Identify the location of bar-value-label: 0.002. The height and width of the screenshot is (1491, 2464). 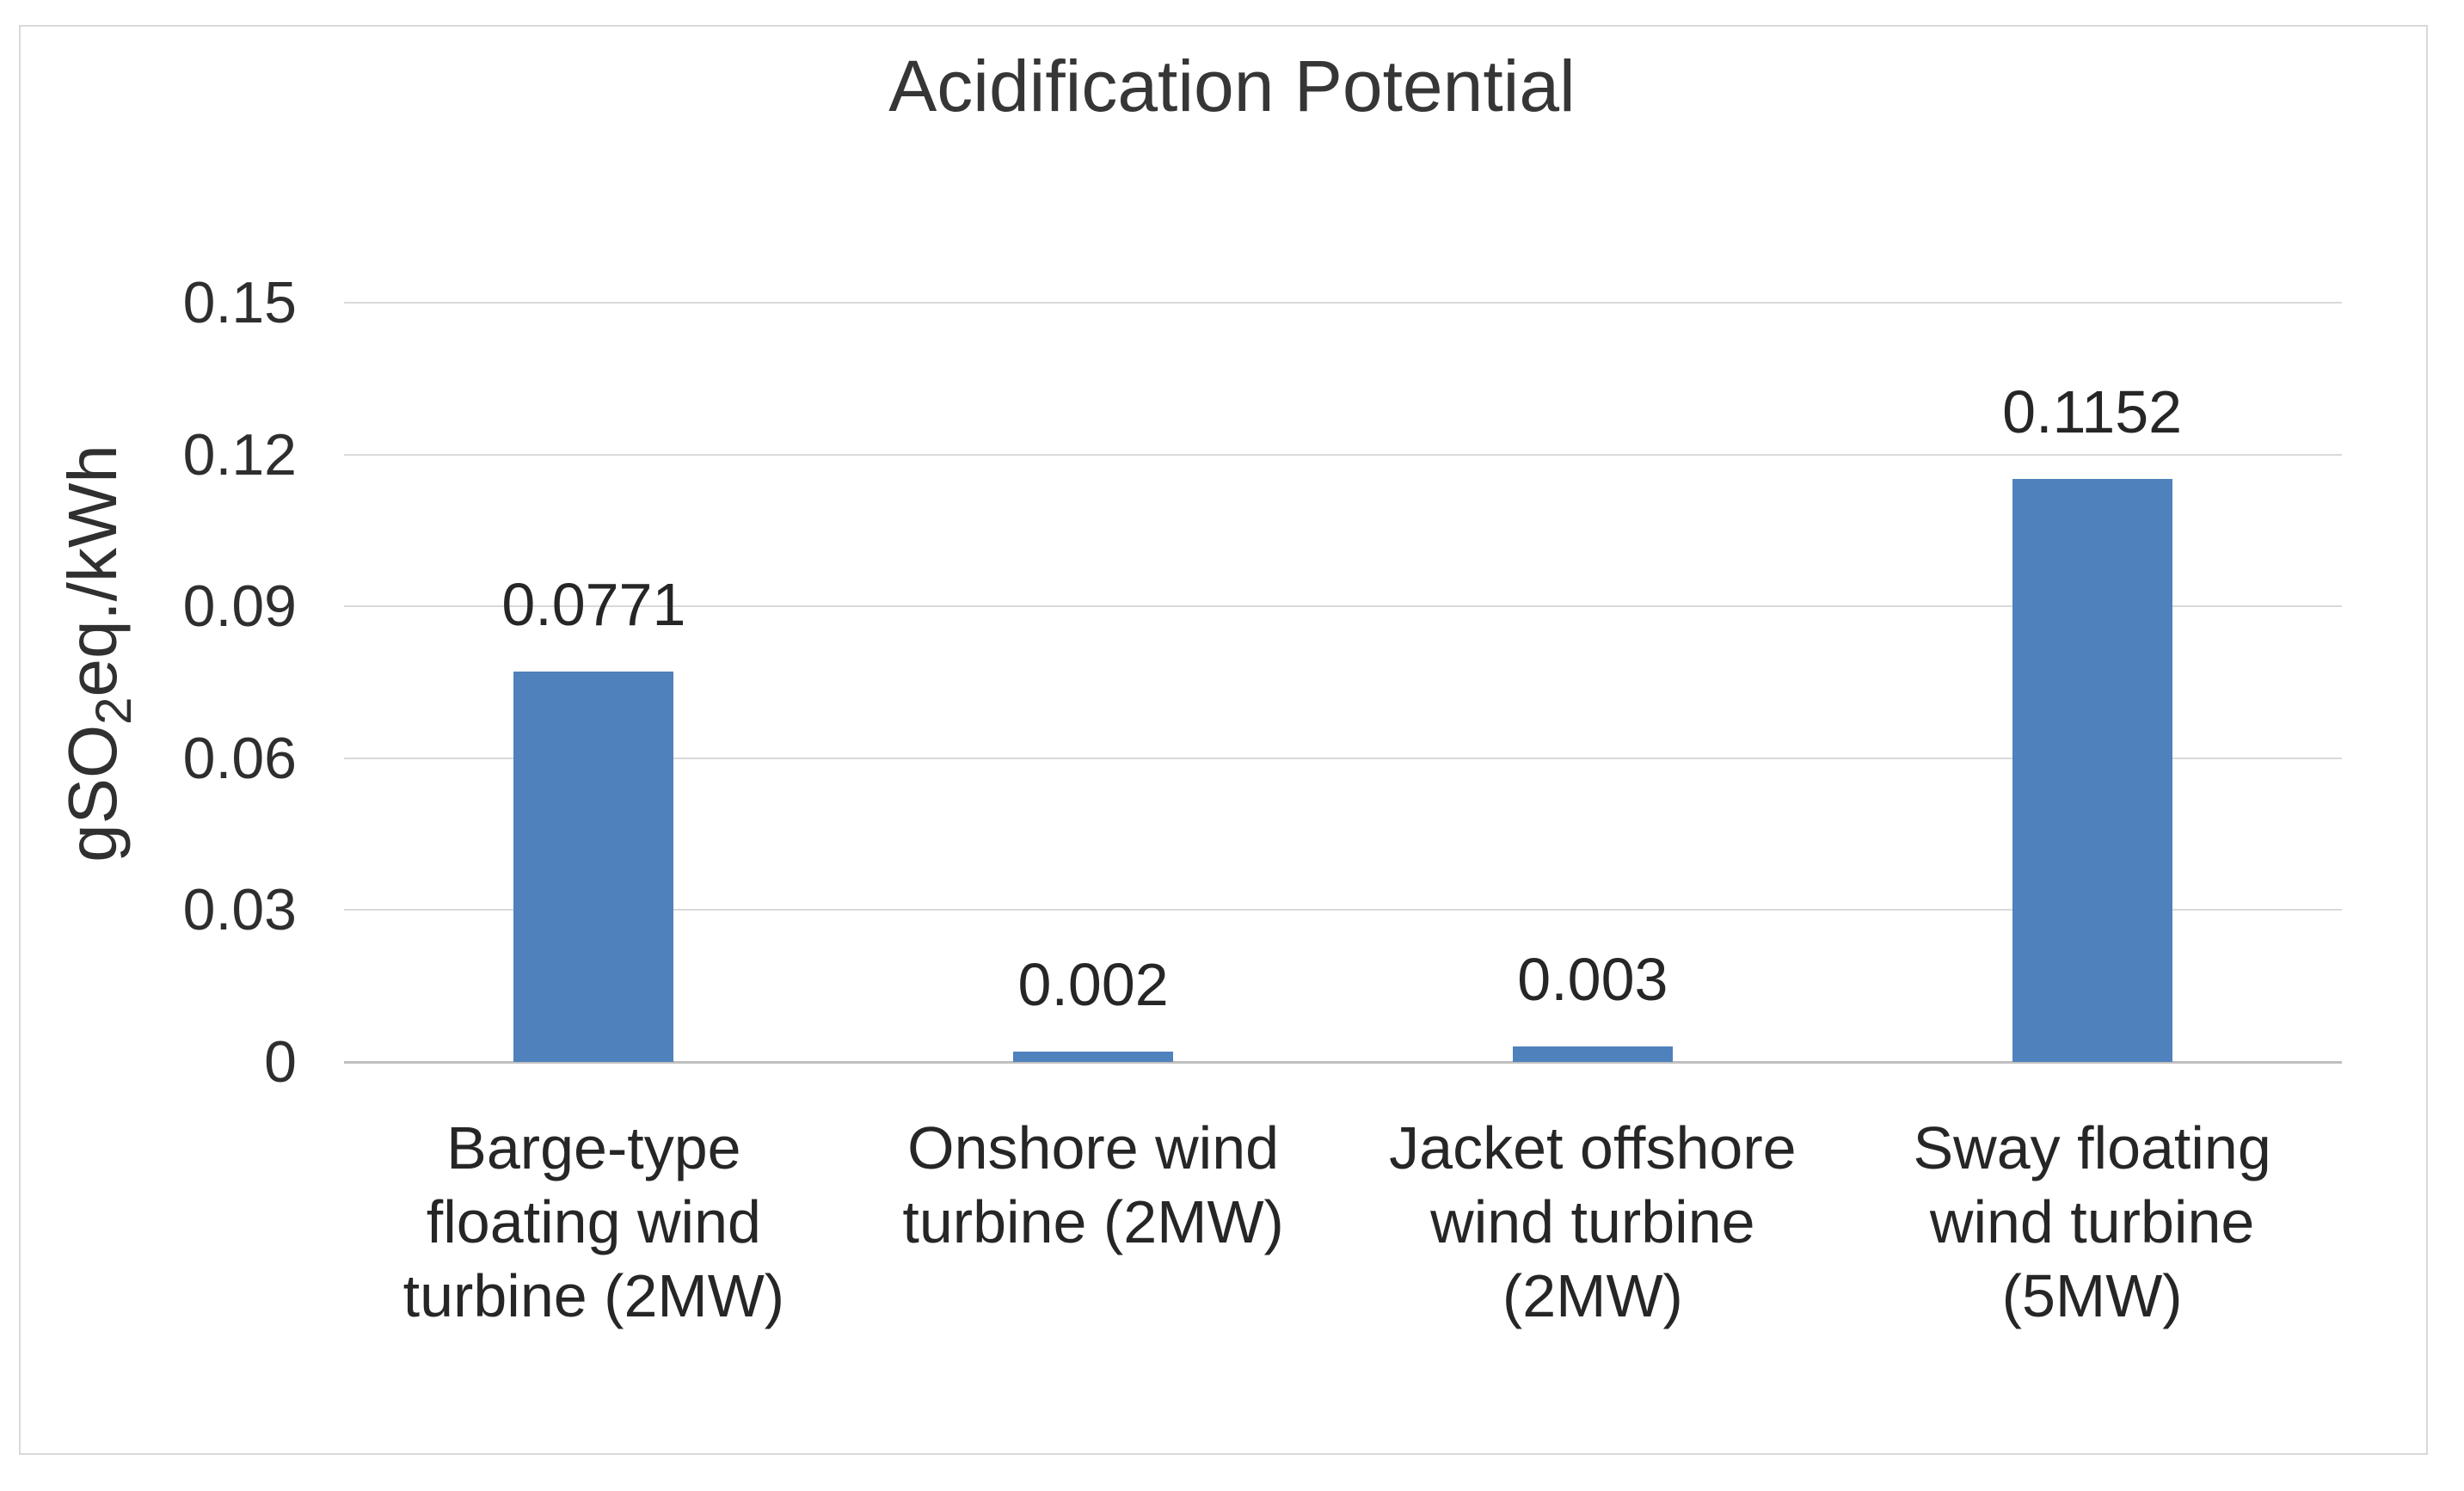
(1093, 985).